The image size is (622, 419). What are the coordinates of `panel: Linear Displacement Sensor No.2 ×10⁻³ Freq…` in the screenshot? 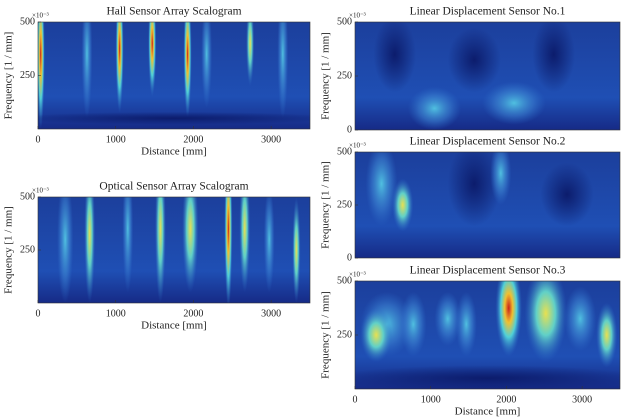 It's located at (470, 199).